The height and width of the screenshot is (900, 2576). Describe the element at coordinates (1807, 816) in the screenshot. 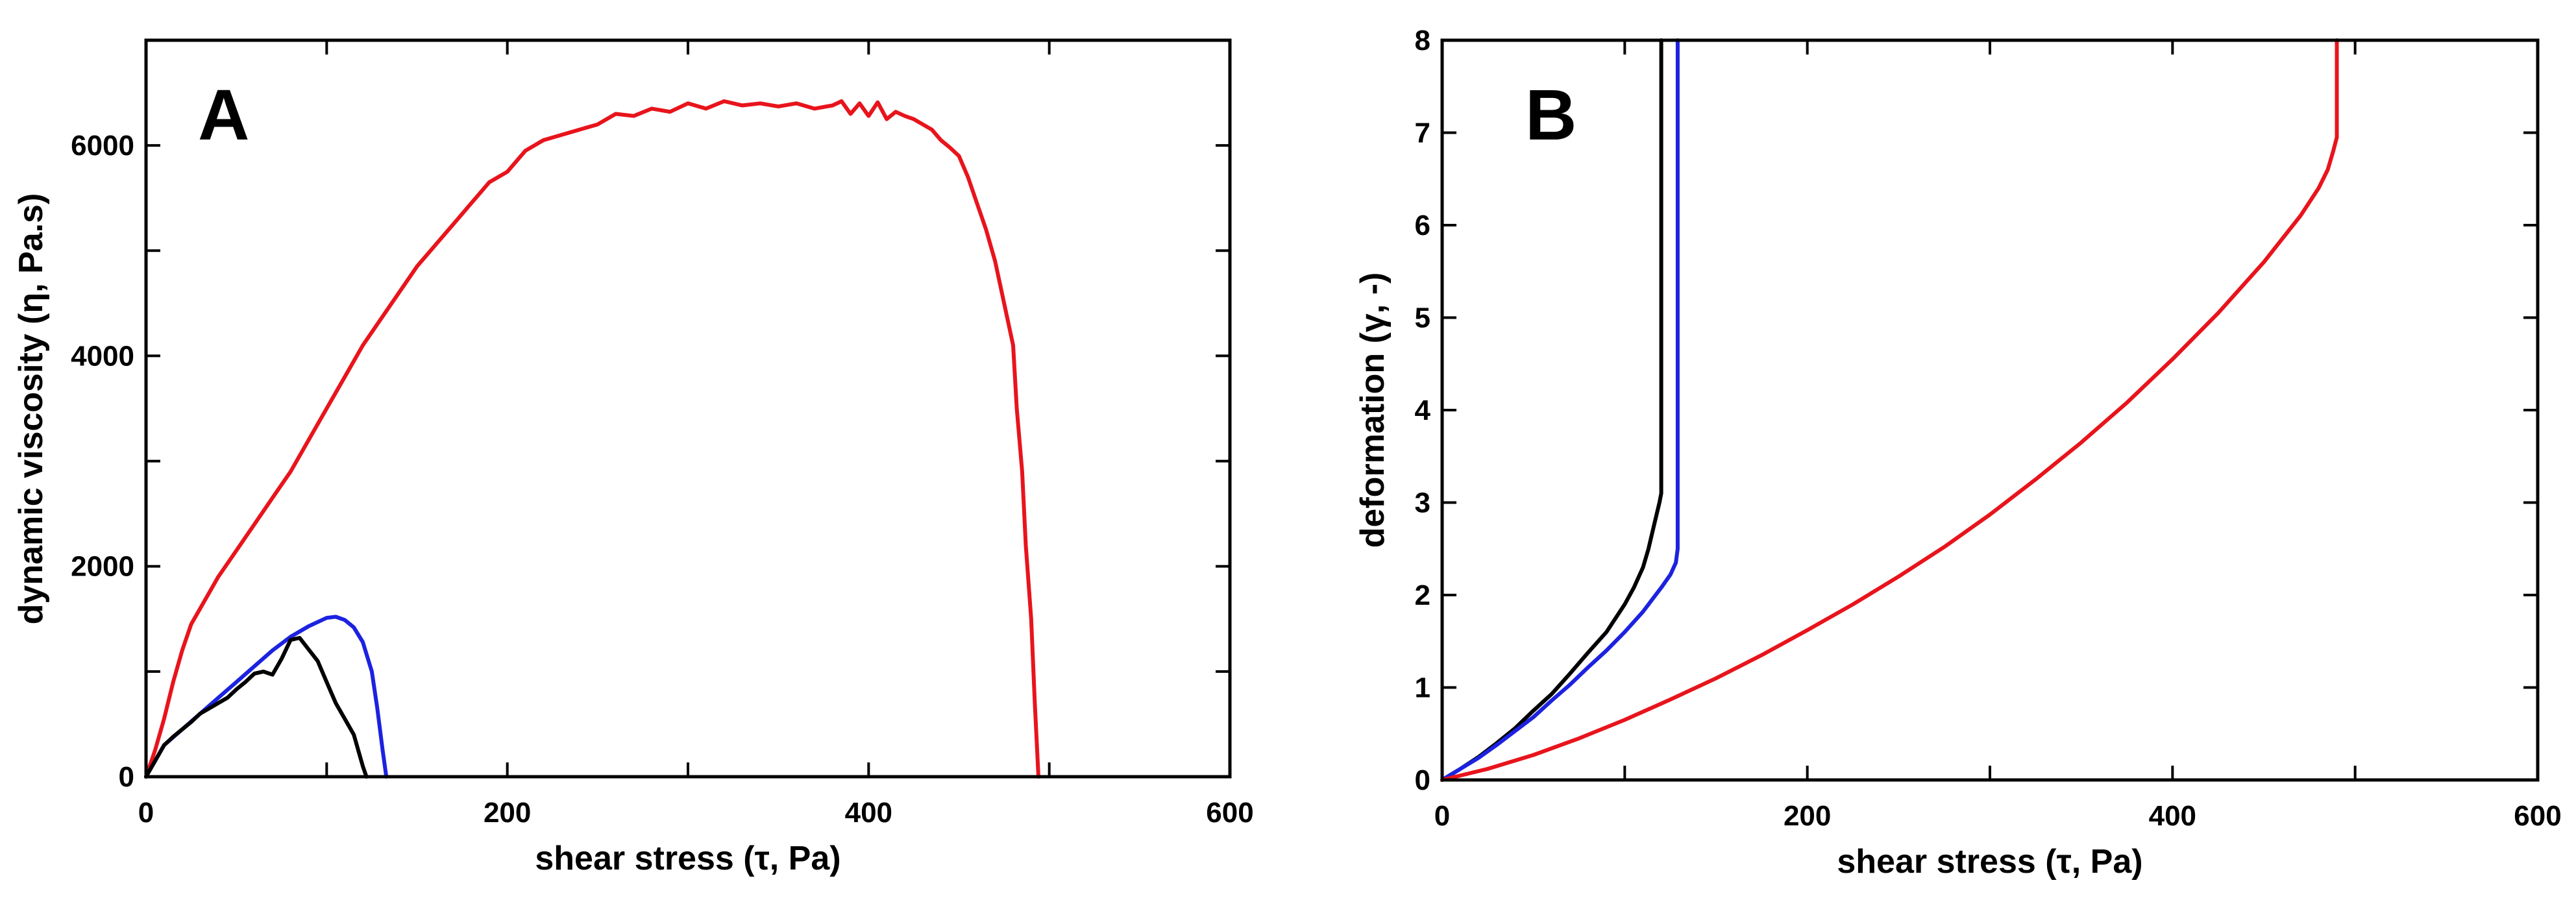

I see `panel-b-x-tick-label: 200` at that location.